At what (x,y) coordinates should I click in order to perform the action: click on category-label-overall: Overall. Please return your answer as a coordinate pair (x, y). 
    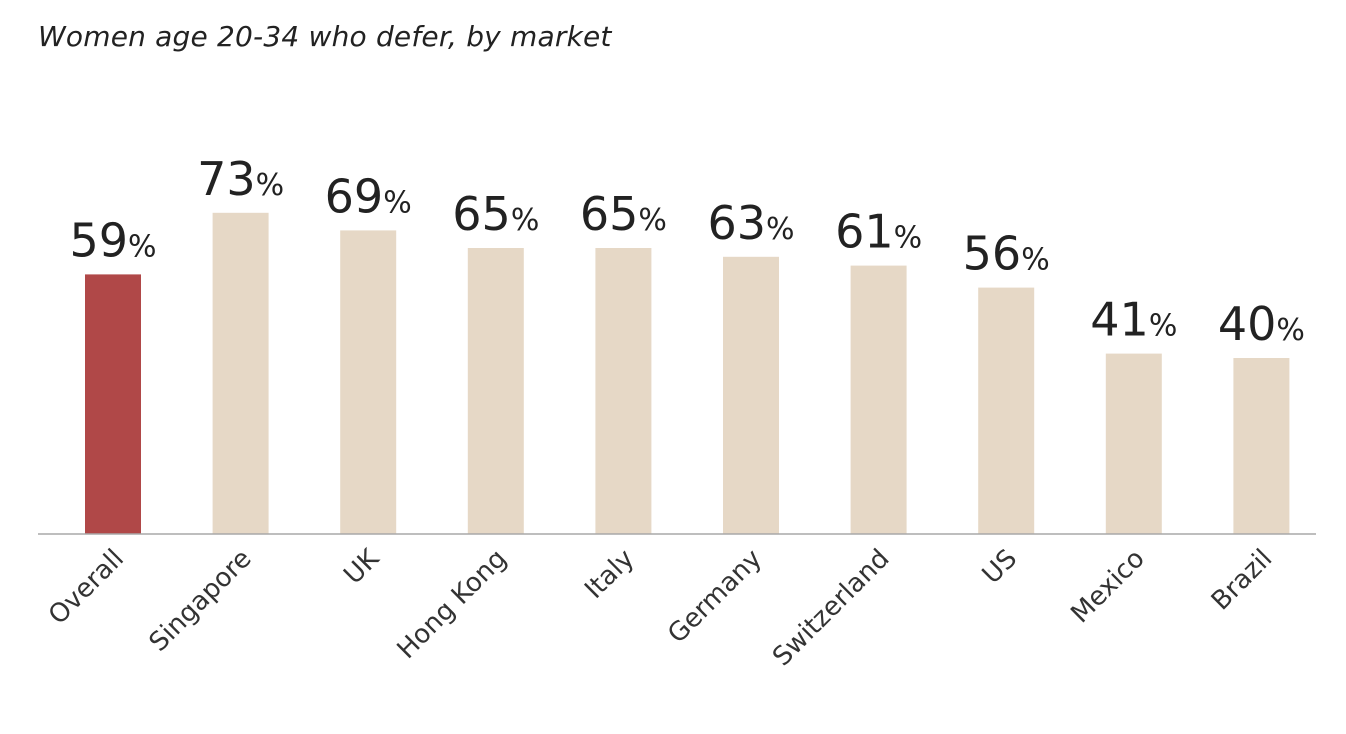
    Looking at the image, I should click on (86, 587).